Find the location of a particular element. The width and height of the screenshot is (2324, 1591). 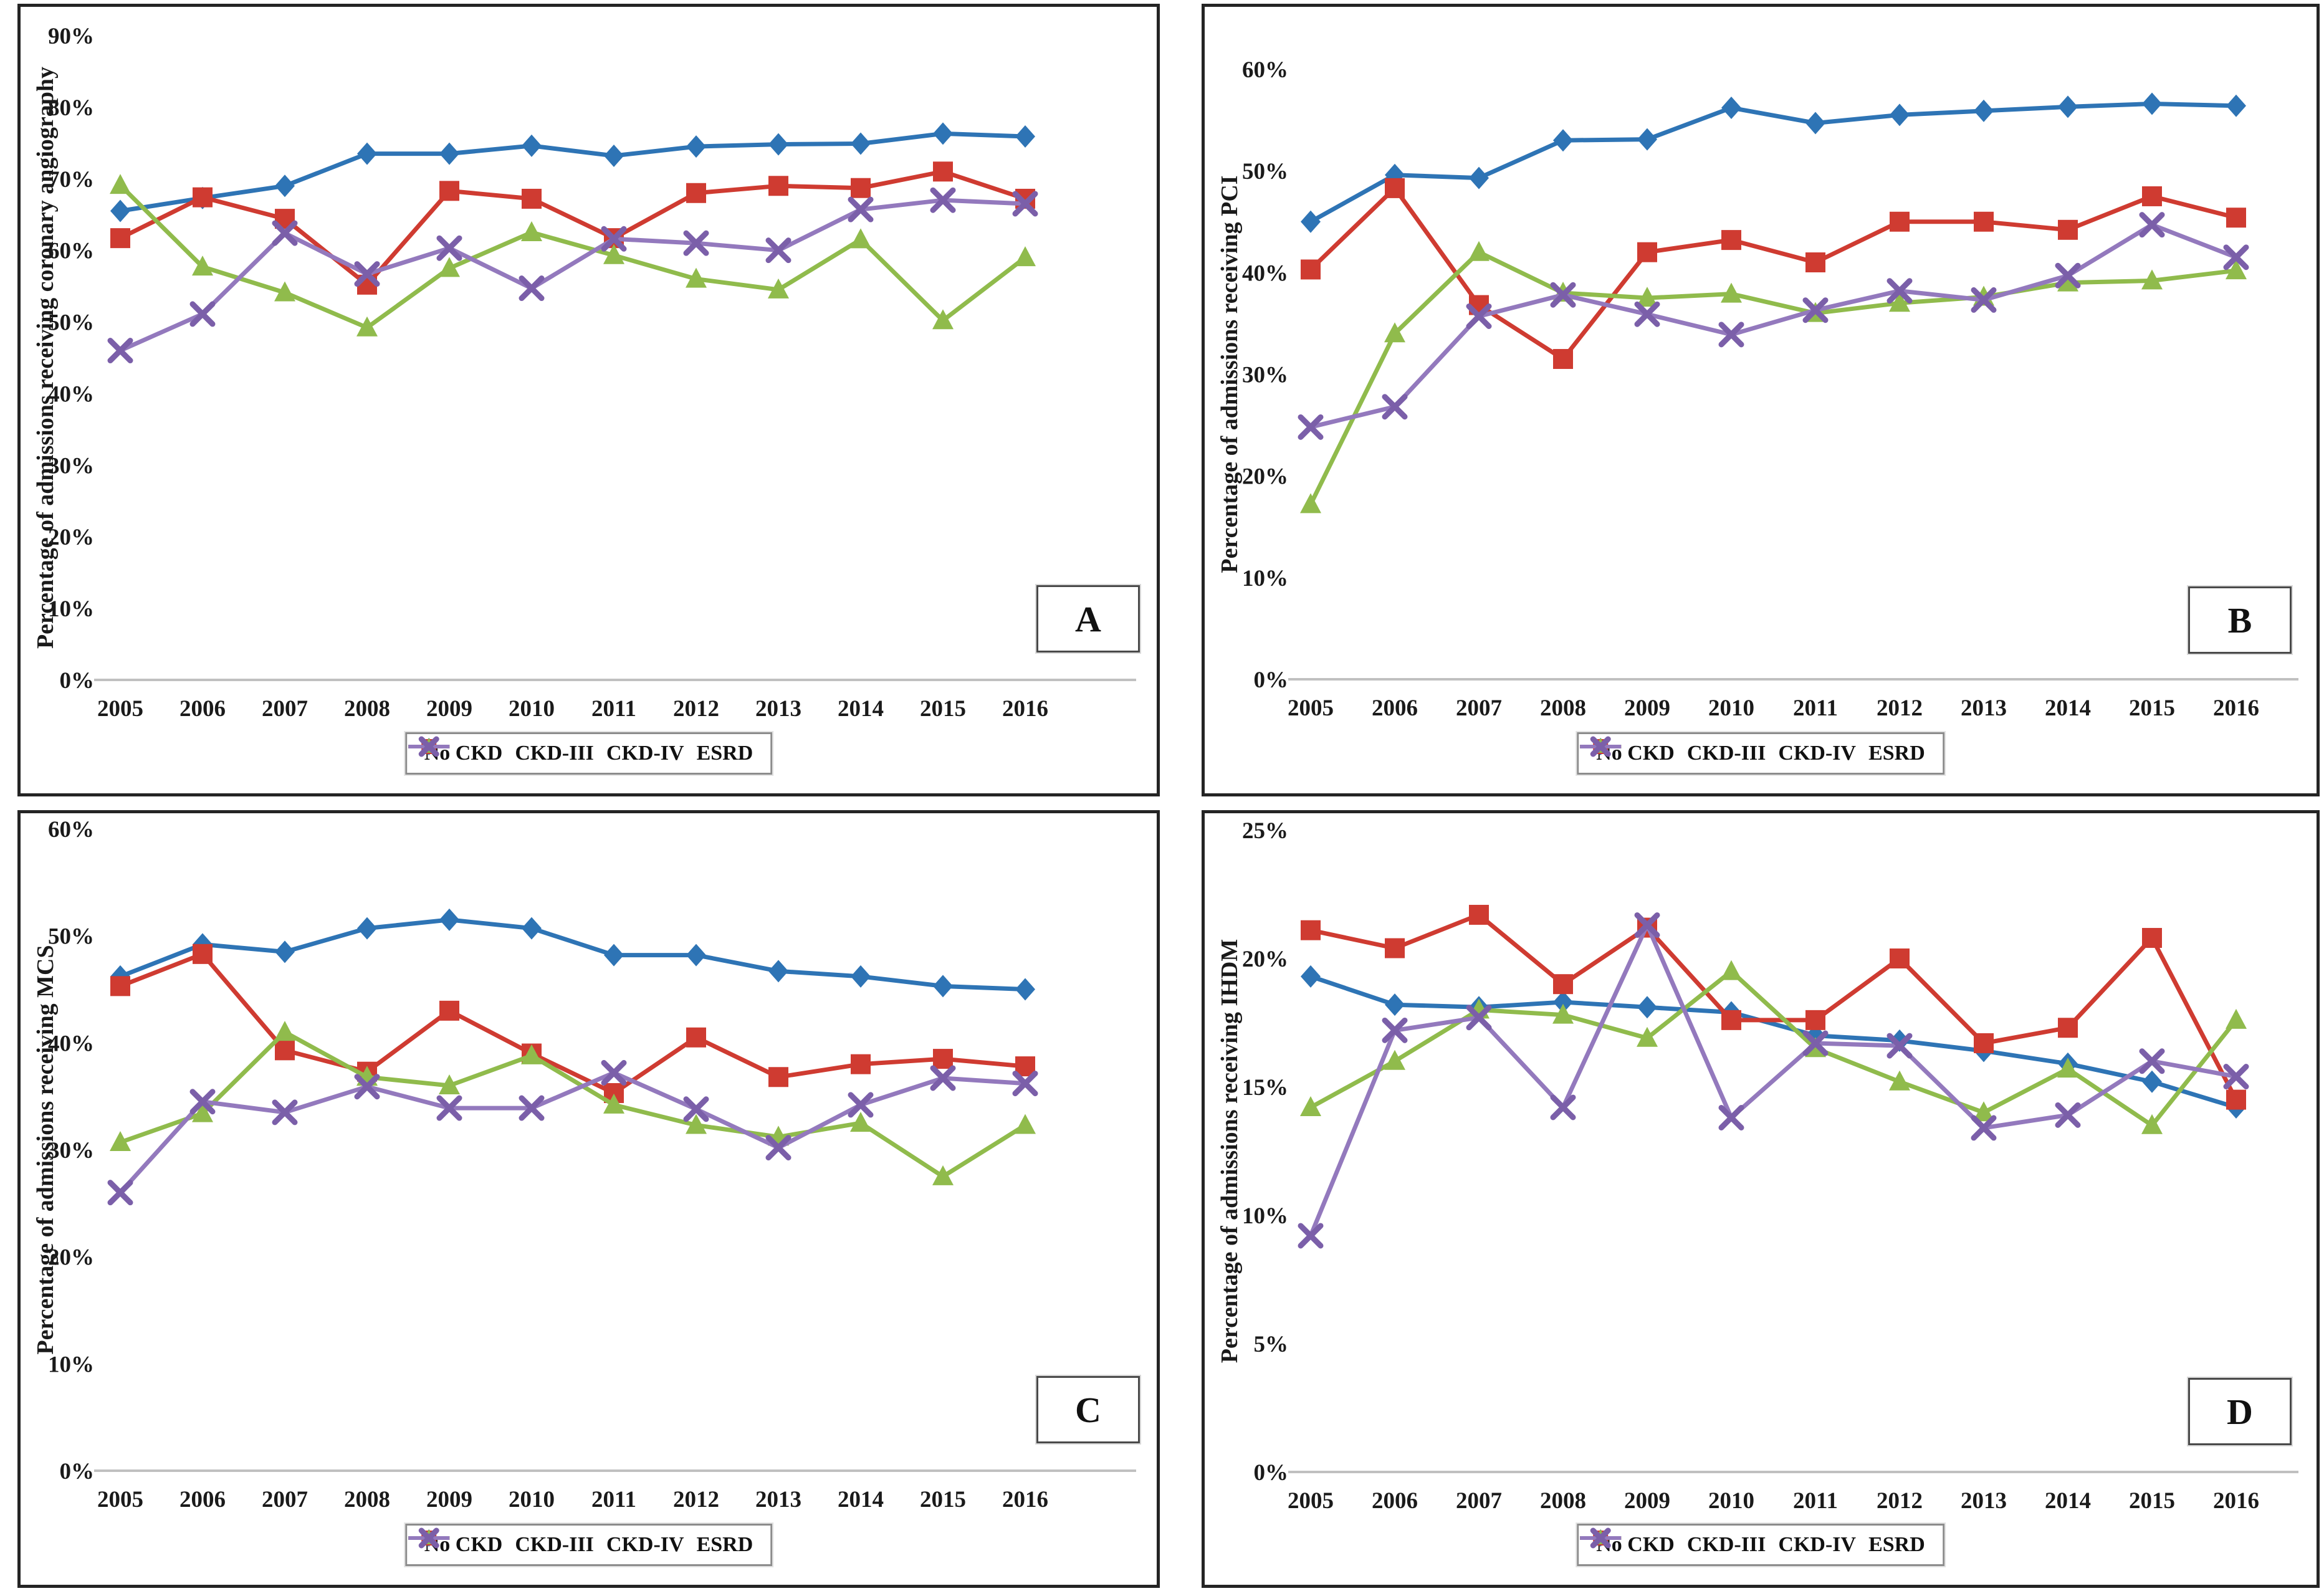

x-tick-label: 2013 is located at coordinates (1984, 708).